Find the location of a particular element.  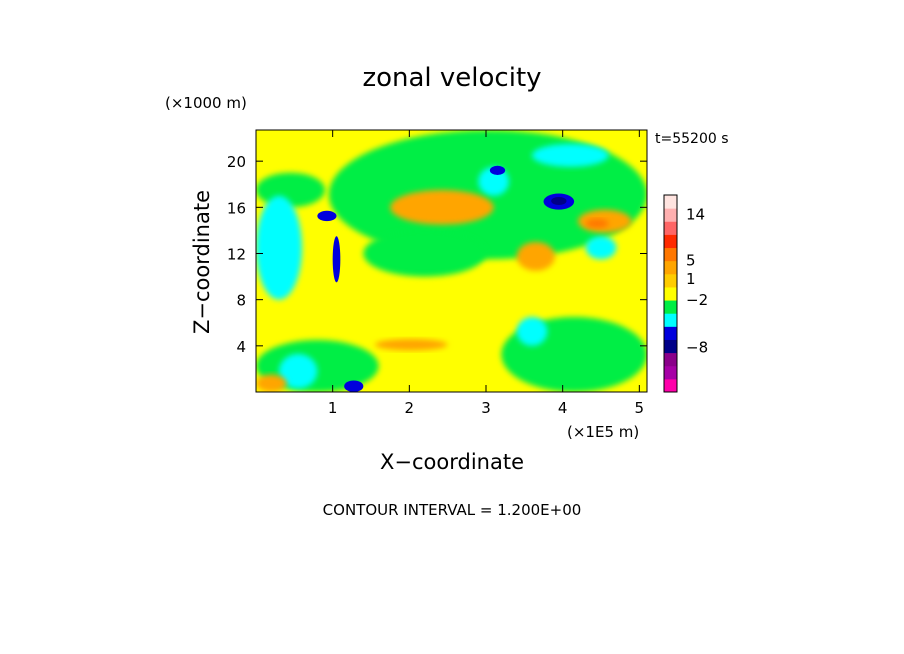

x-tick-label: 2 is located at coordinates (410, 408).